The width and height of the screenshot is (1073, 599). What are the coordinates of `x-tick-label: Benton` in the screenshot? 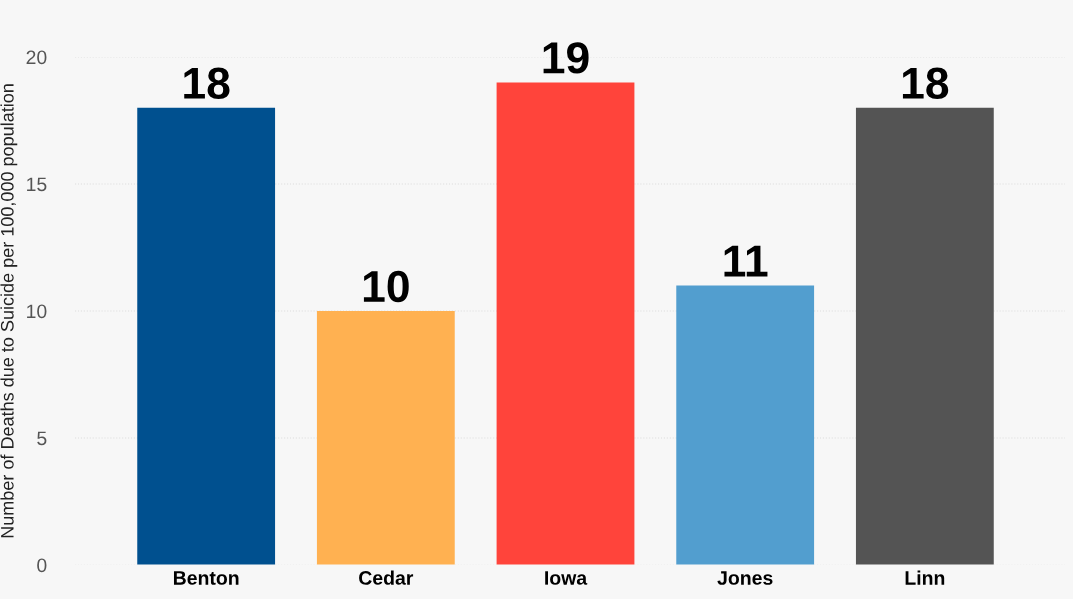 It's located at (206, 578).